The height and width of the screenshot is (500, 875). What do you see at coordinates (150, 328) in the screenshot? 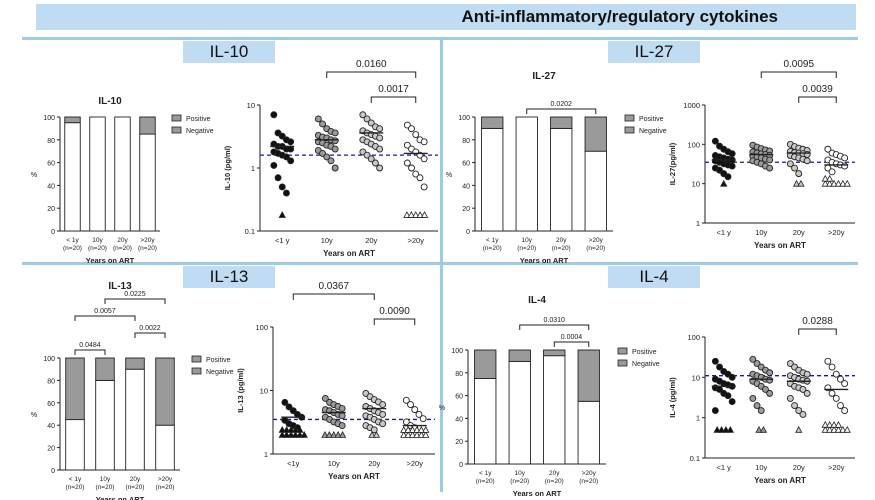
I see `p-value-label: 0.0022` at bounding box center [150, 328].